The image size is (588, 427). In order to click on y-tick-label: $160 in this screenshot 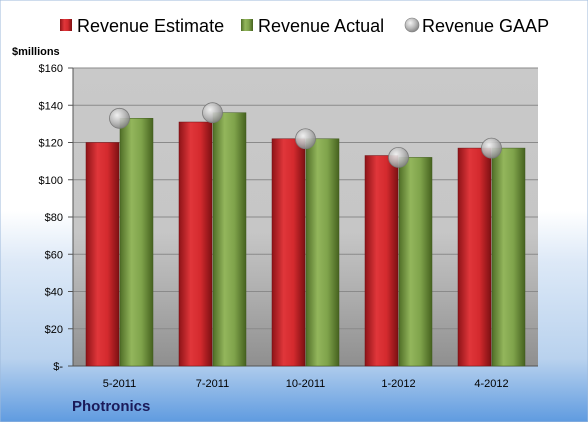, I will do `click(51, 69)`.